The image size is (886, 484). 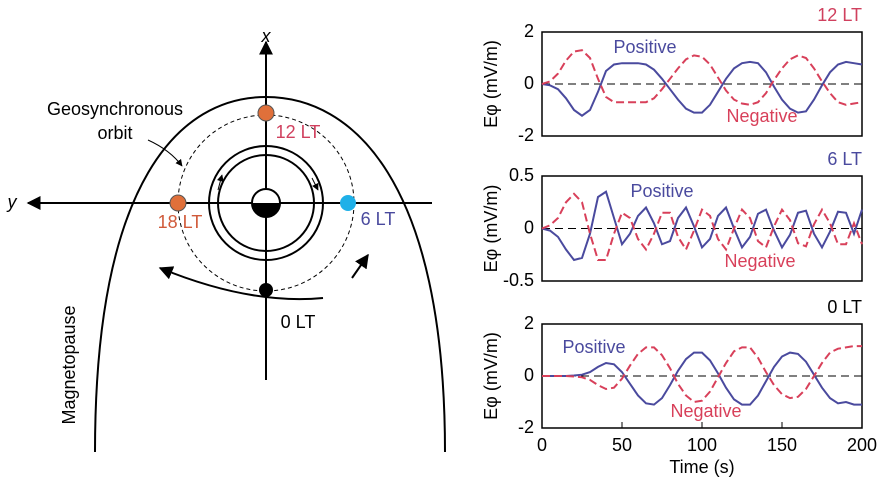 What do you see at coordinates (298, 132) in the screenshot?
I see `noon-label: 12 LT` at bounding box center [298, 132].